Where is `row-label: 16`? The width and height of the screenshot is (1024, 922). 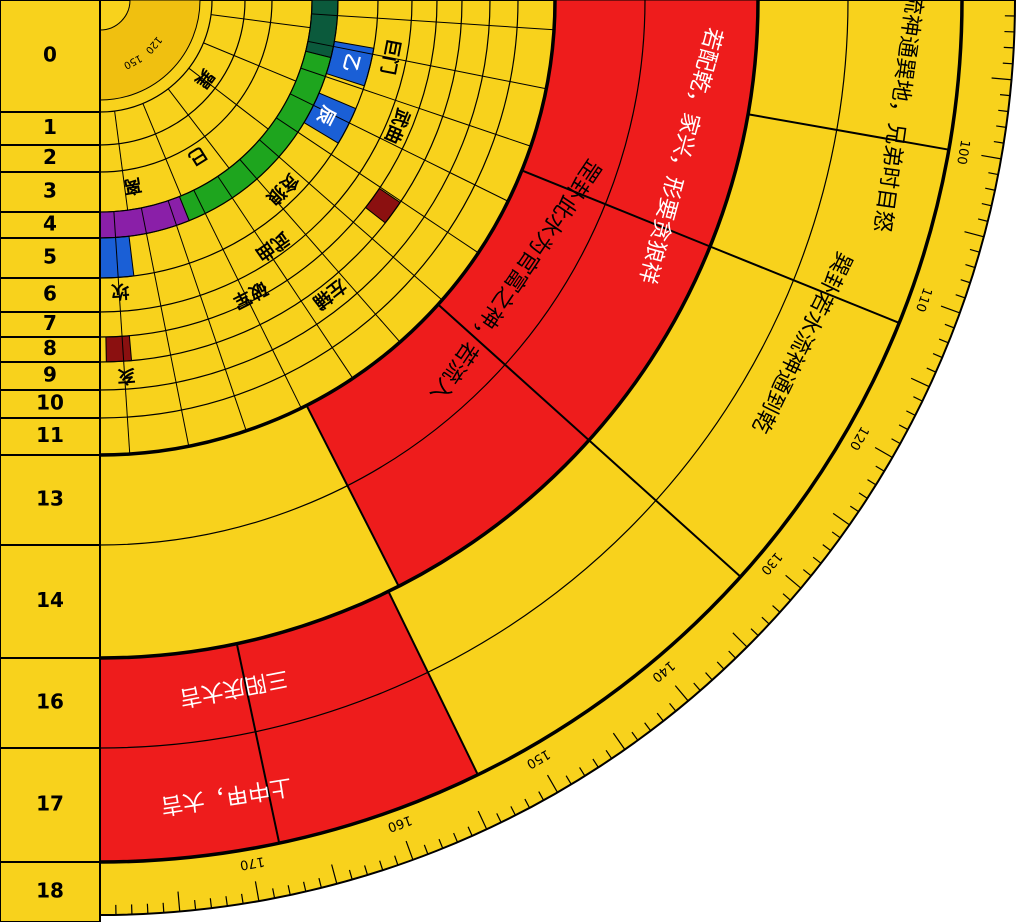
row-label: 16 is located at coordinates (50, 702).